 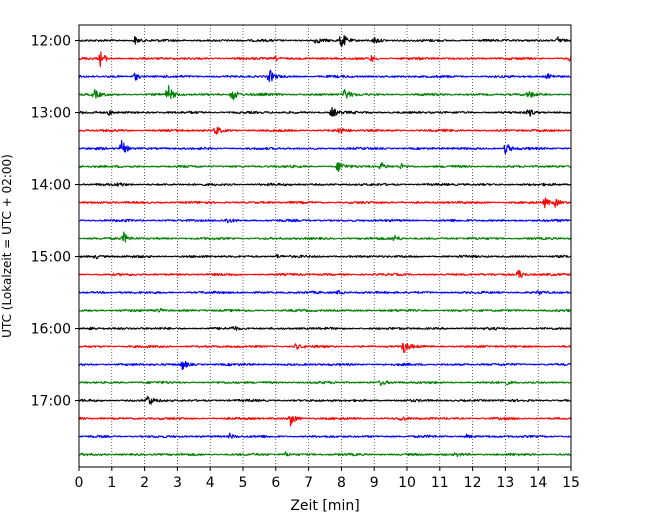 I want to click on trace-15:30, so click(x=325, y=292).